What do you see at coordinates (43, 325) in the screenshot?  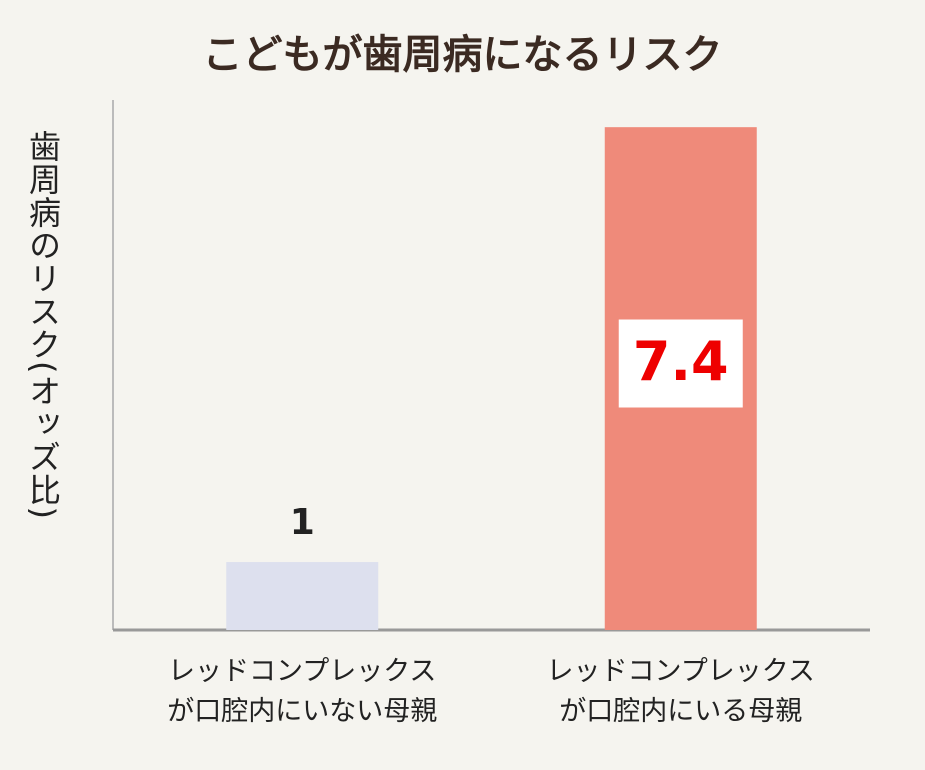 I see `y-axis-label: 歯周病のリスク(オッズ比)` at bounding box center [43, 325].